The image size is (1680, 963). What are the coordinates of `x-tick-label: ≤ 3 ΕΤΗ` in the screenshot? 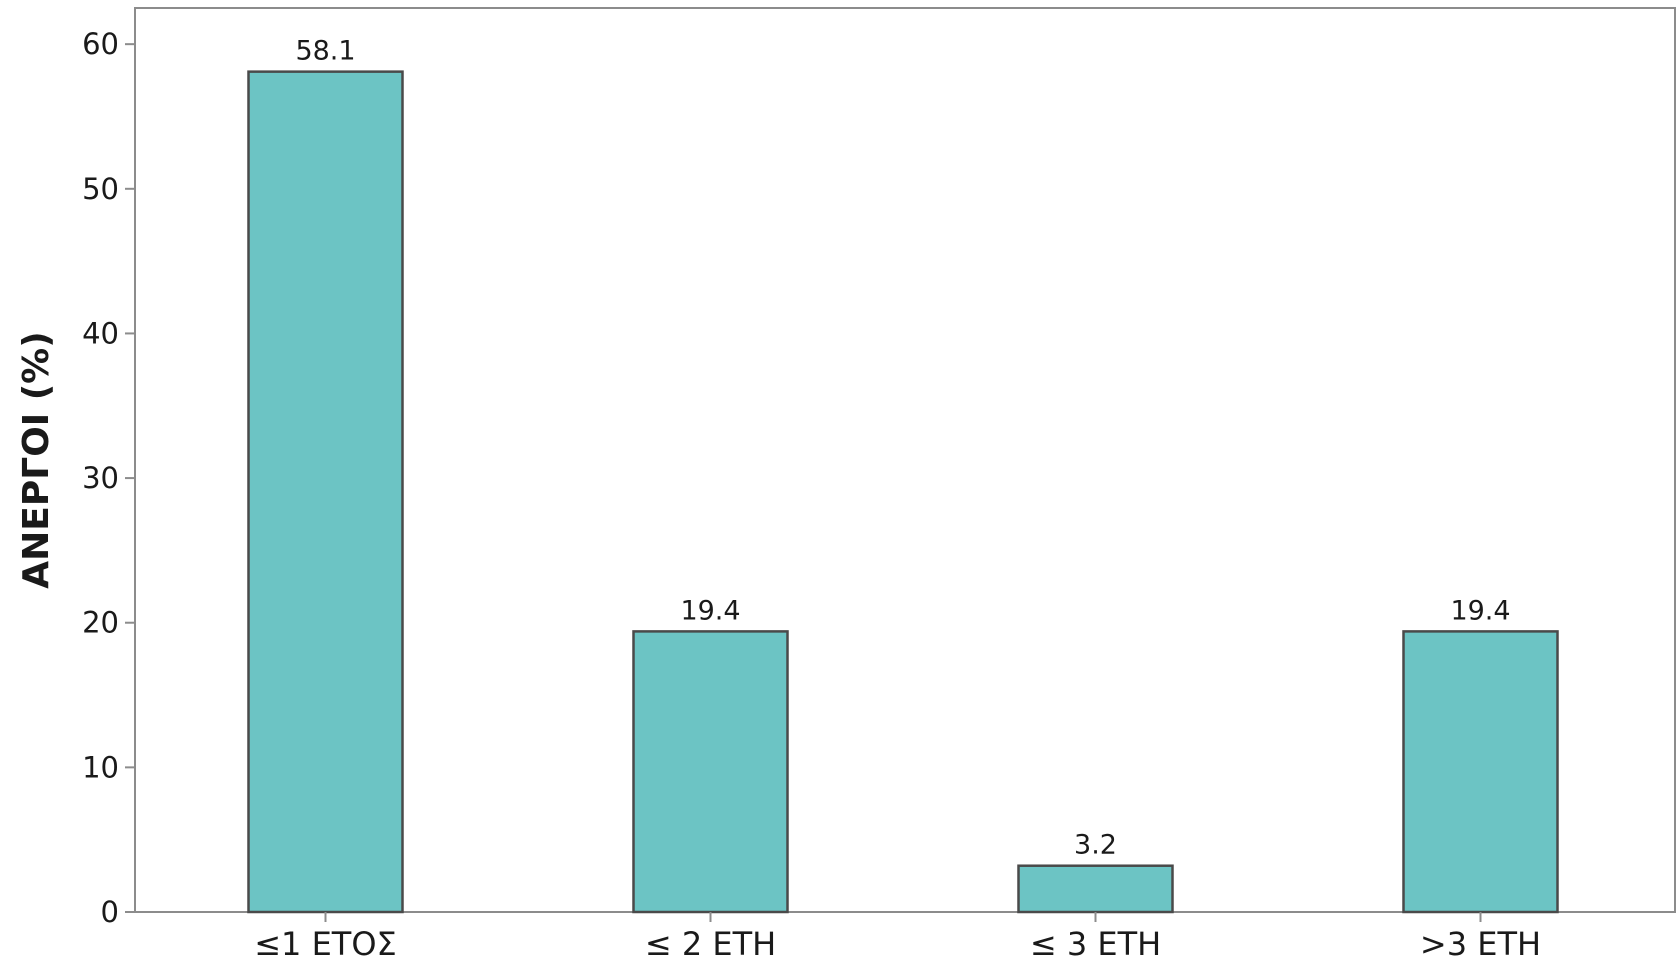 It's located at (1095, 944).